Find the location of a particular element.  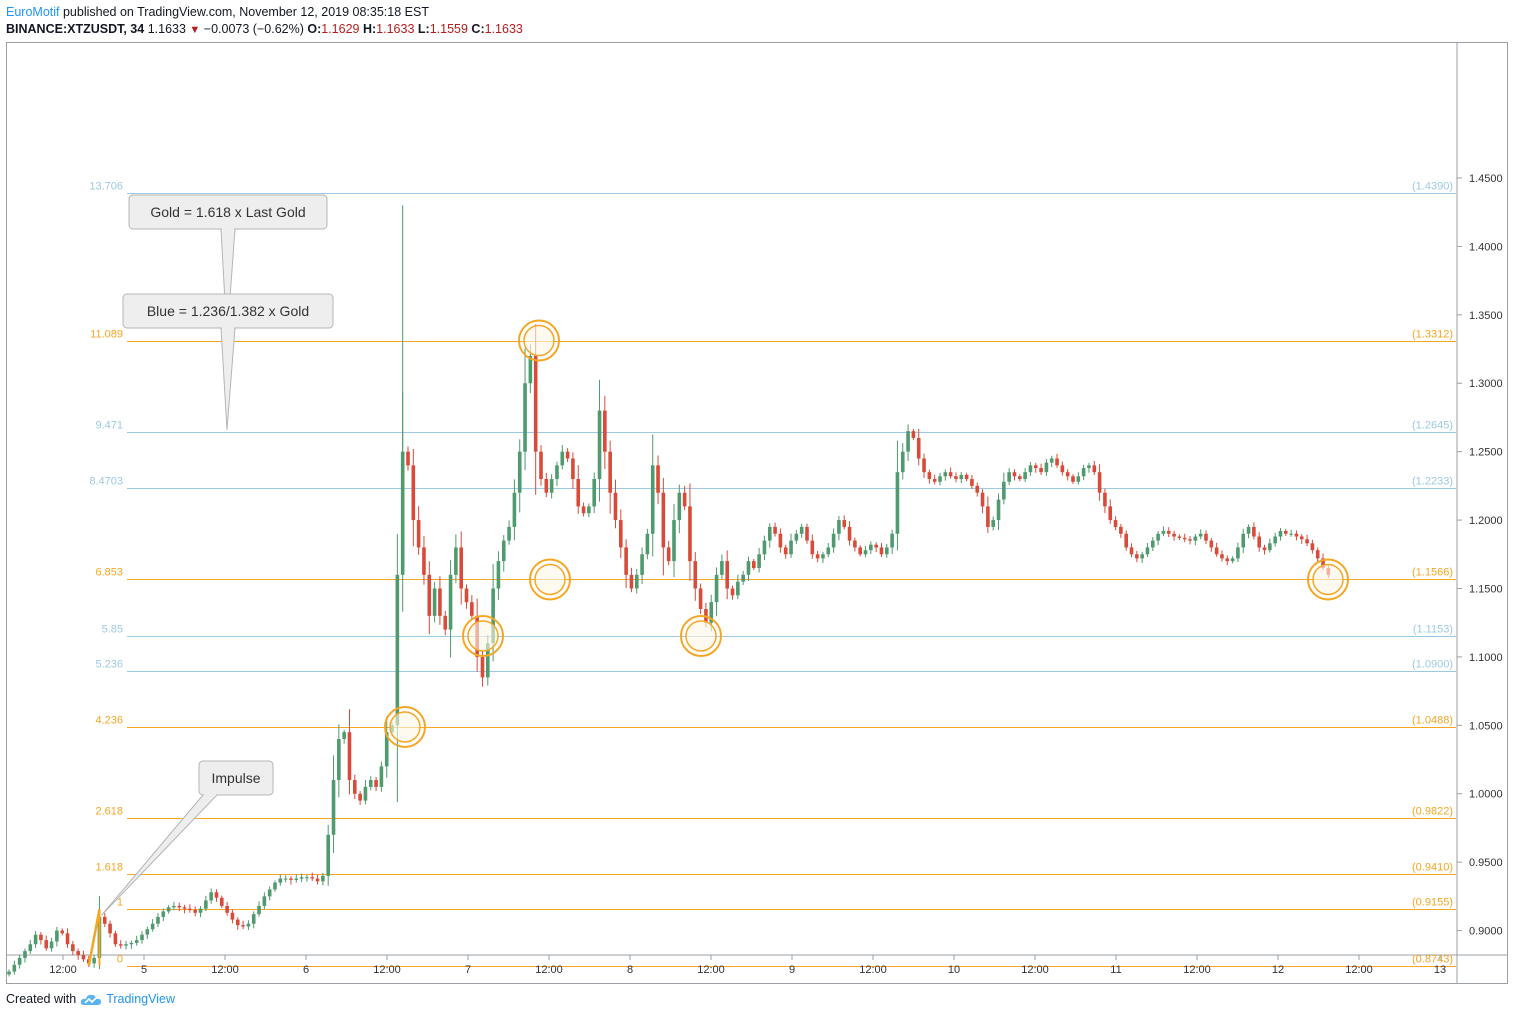

low-label: L: is located at coordinates (423, 29).